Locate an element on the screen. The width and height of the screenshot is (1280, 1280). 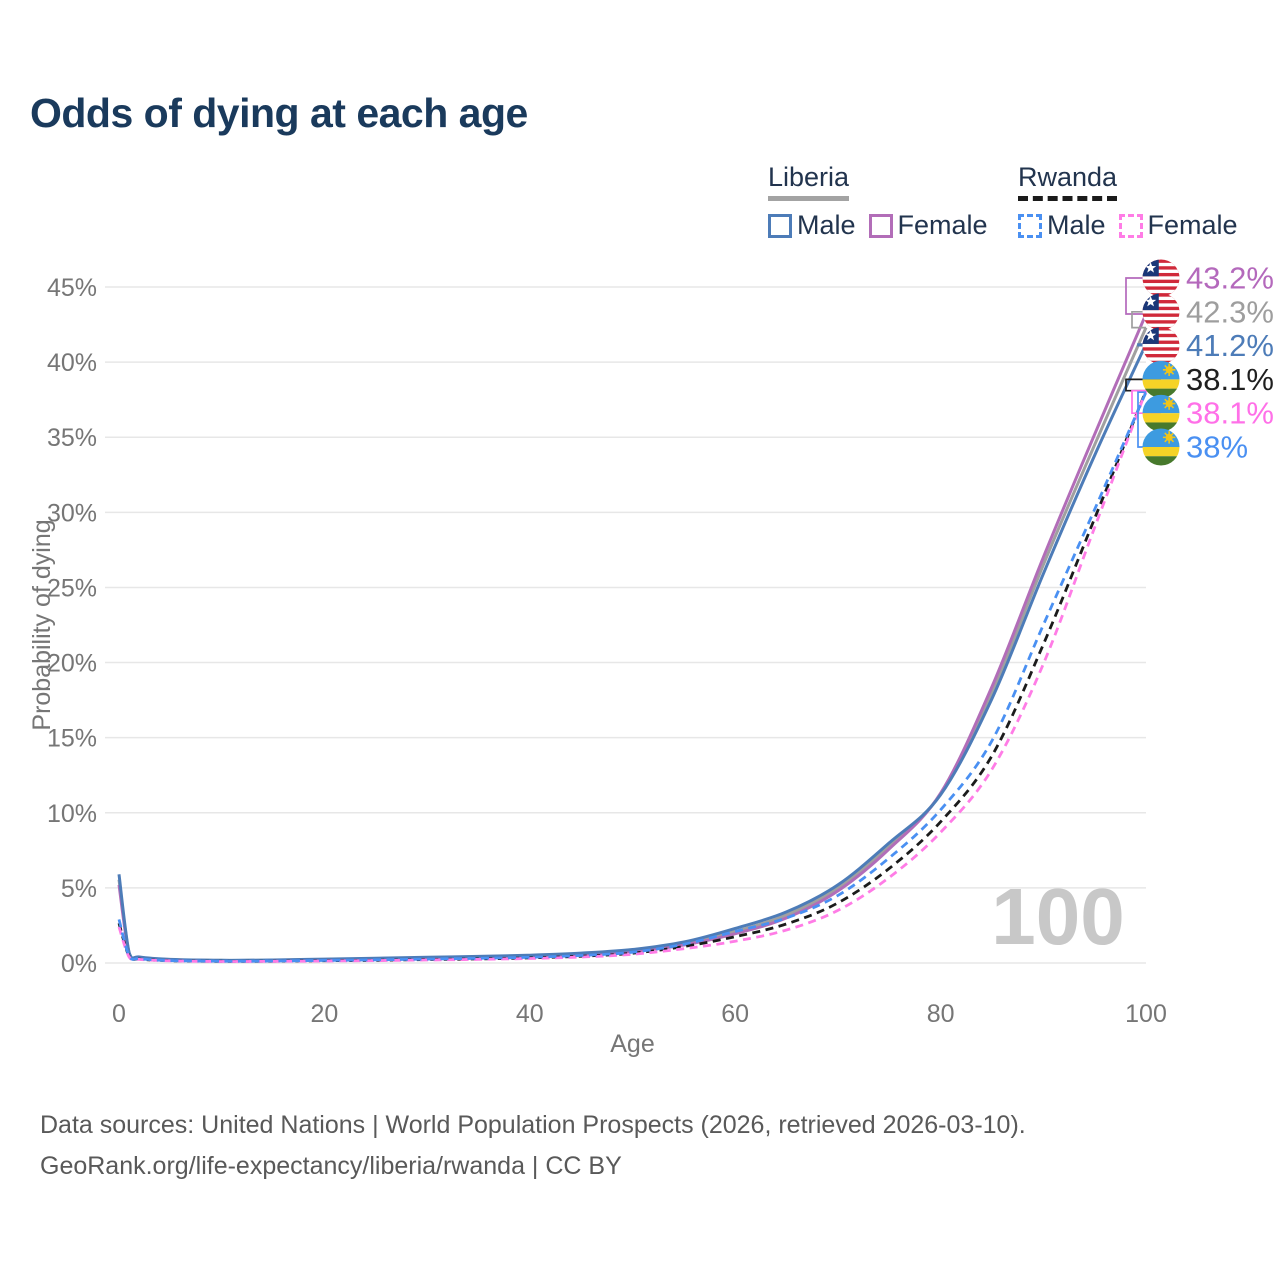
legend-item-liberia-female: Female is located at coordinates (928, 225).